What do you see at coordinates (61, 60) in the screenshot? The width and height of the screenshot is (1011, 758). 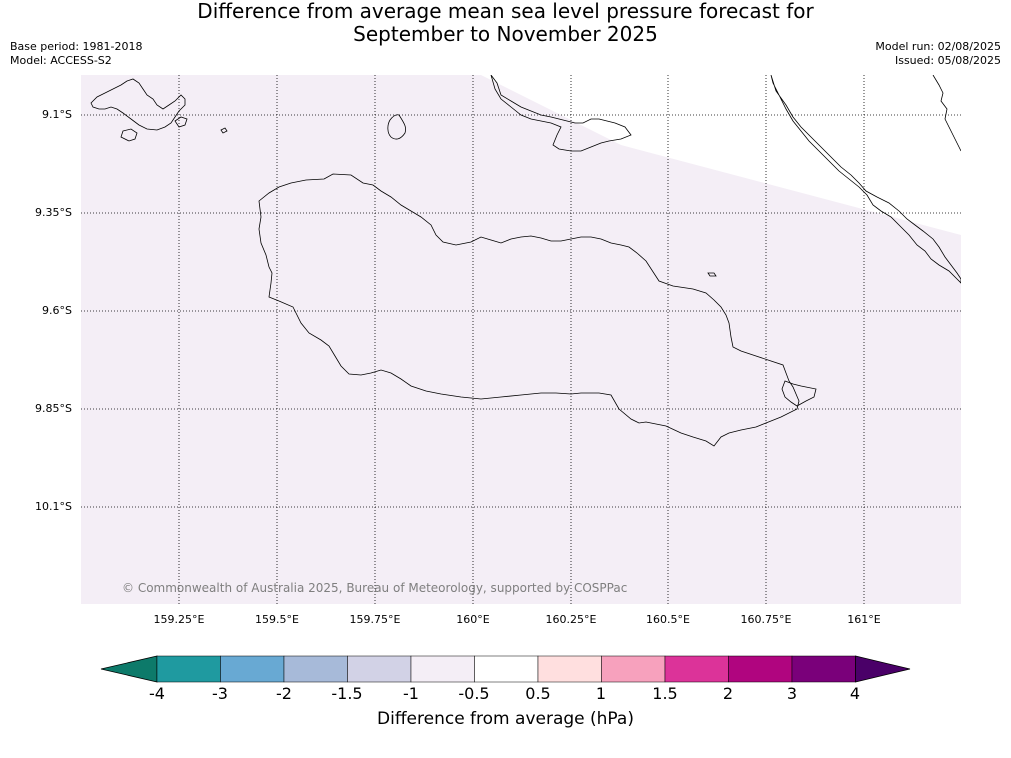 I see `model-name: Model: ACCESS-S2` at bounding box center [61, 60].